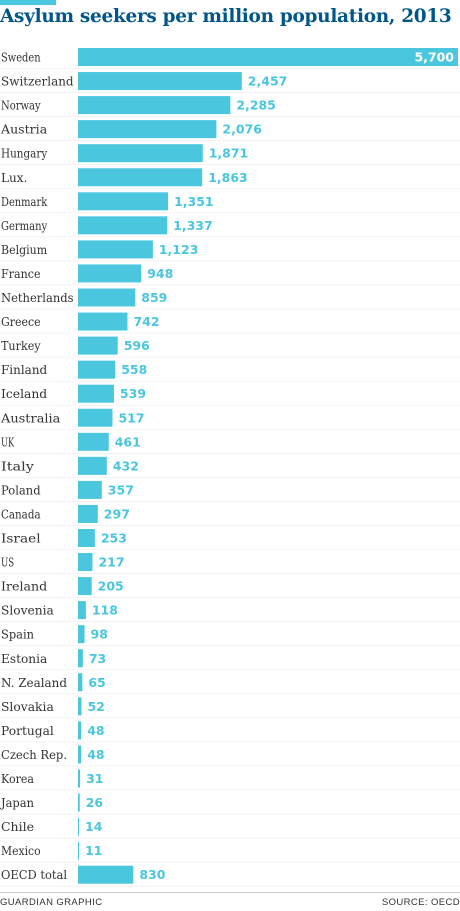  I want to click on category-label: Czech Rep., so click(34, 754).